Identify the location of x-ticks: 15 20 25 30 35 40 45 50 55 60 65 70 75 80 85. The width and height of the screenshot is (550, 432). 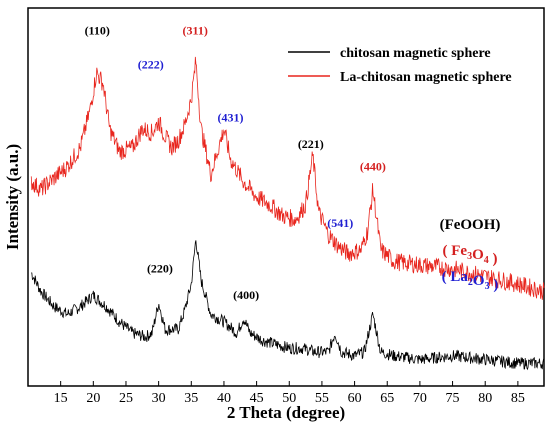
(289, 393).